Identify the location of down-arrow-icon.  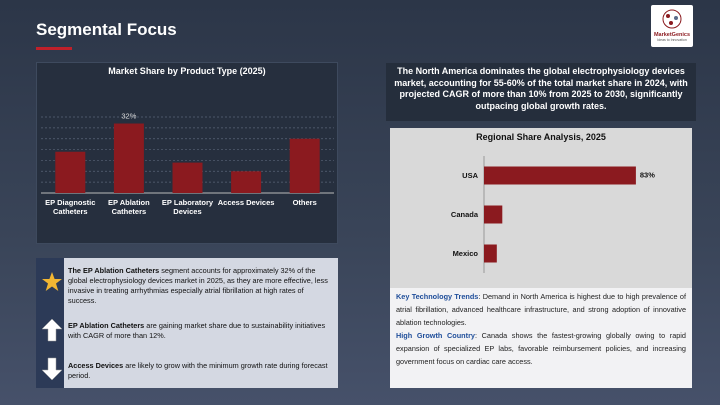
(52, 369).